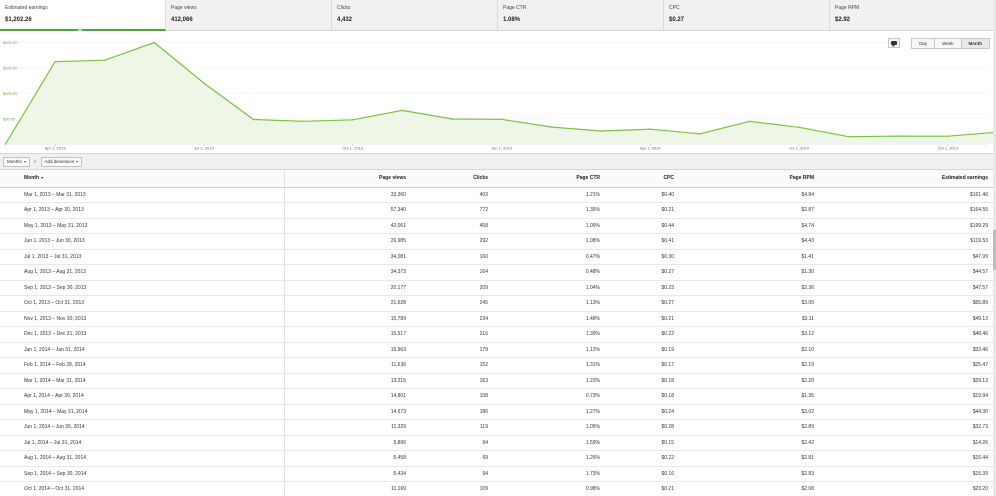  Describe the element at coordinates (344, 8) in the screenshot. I see `tab-label: Clicks` at that location.